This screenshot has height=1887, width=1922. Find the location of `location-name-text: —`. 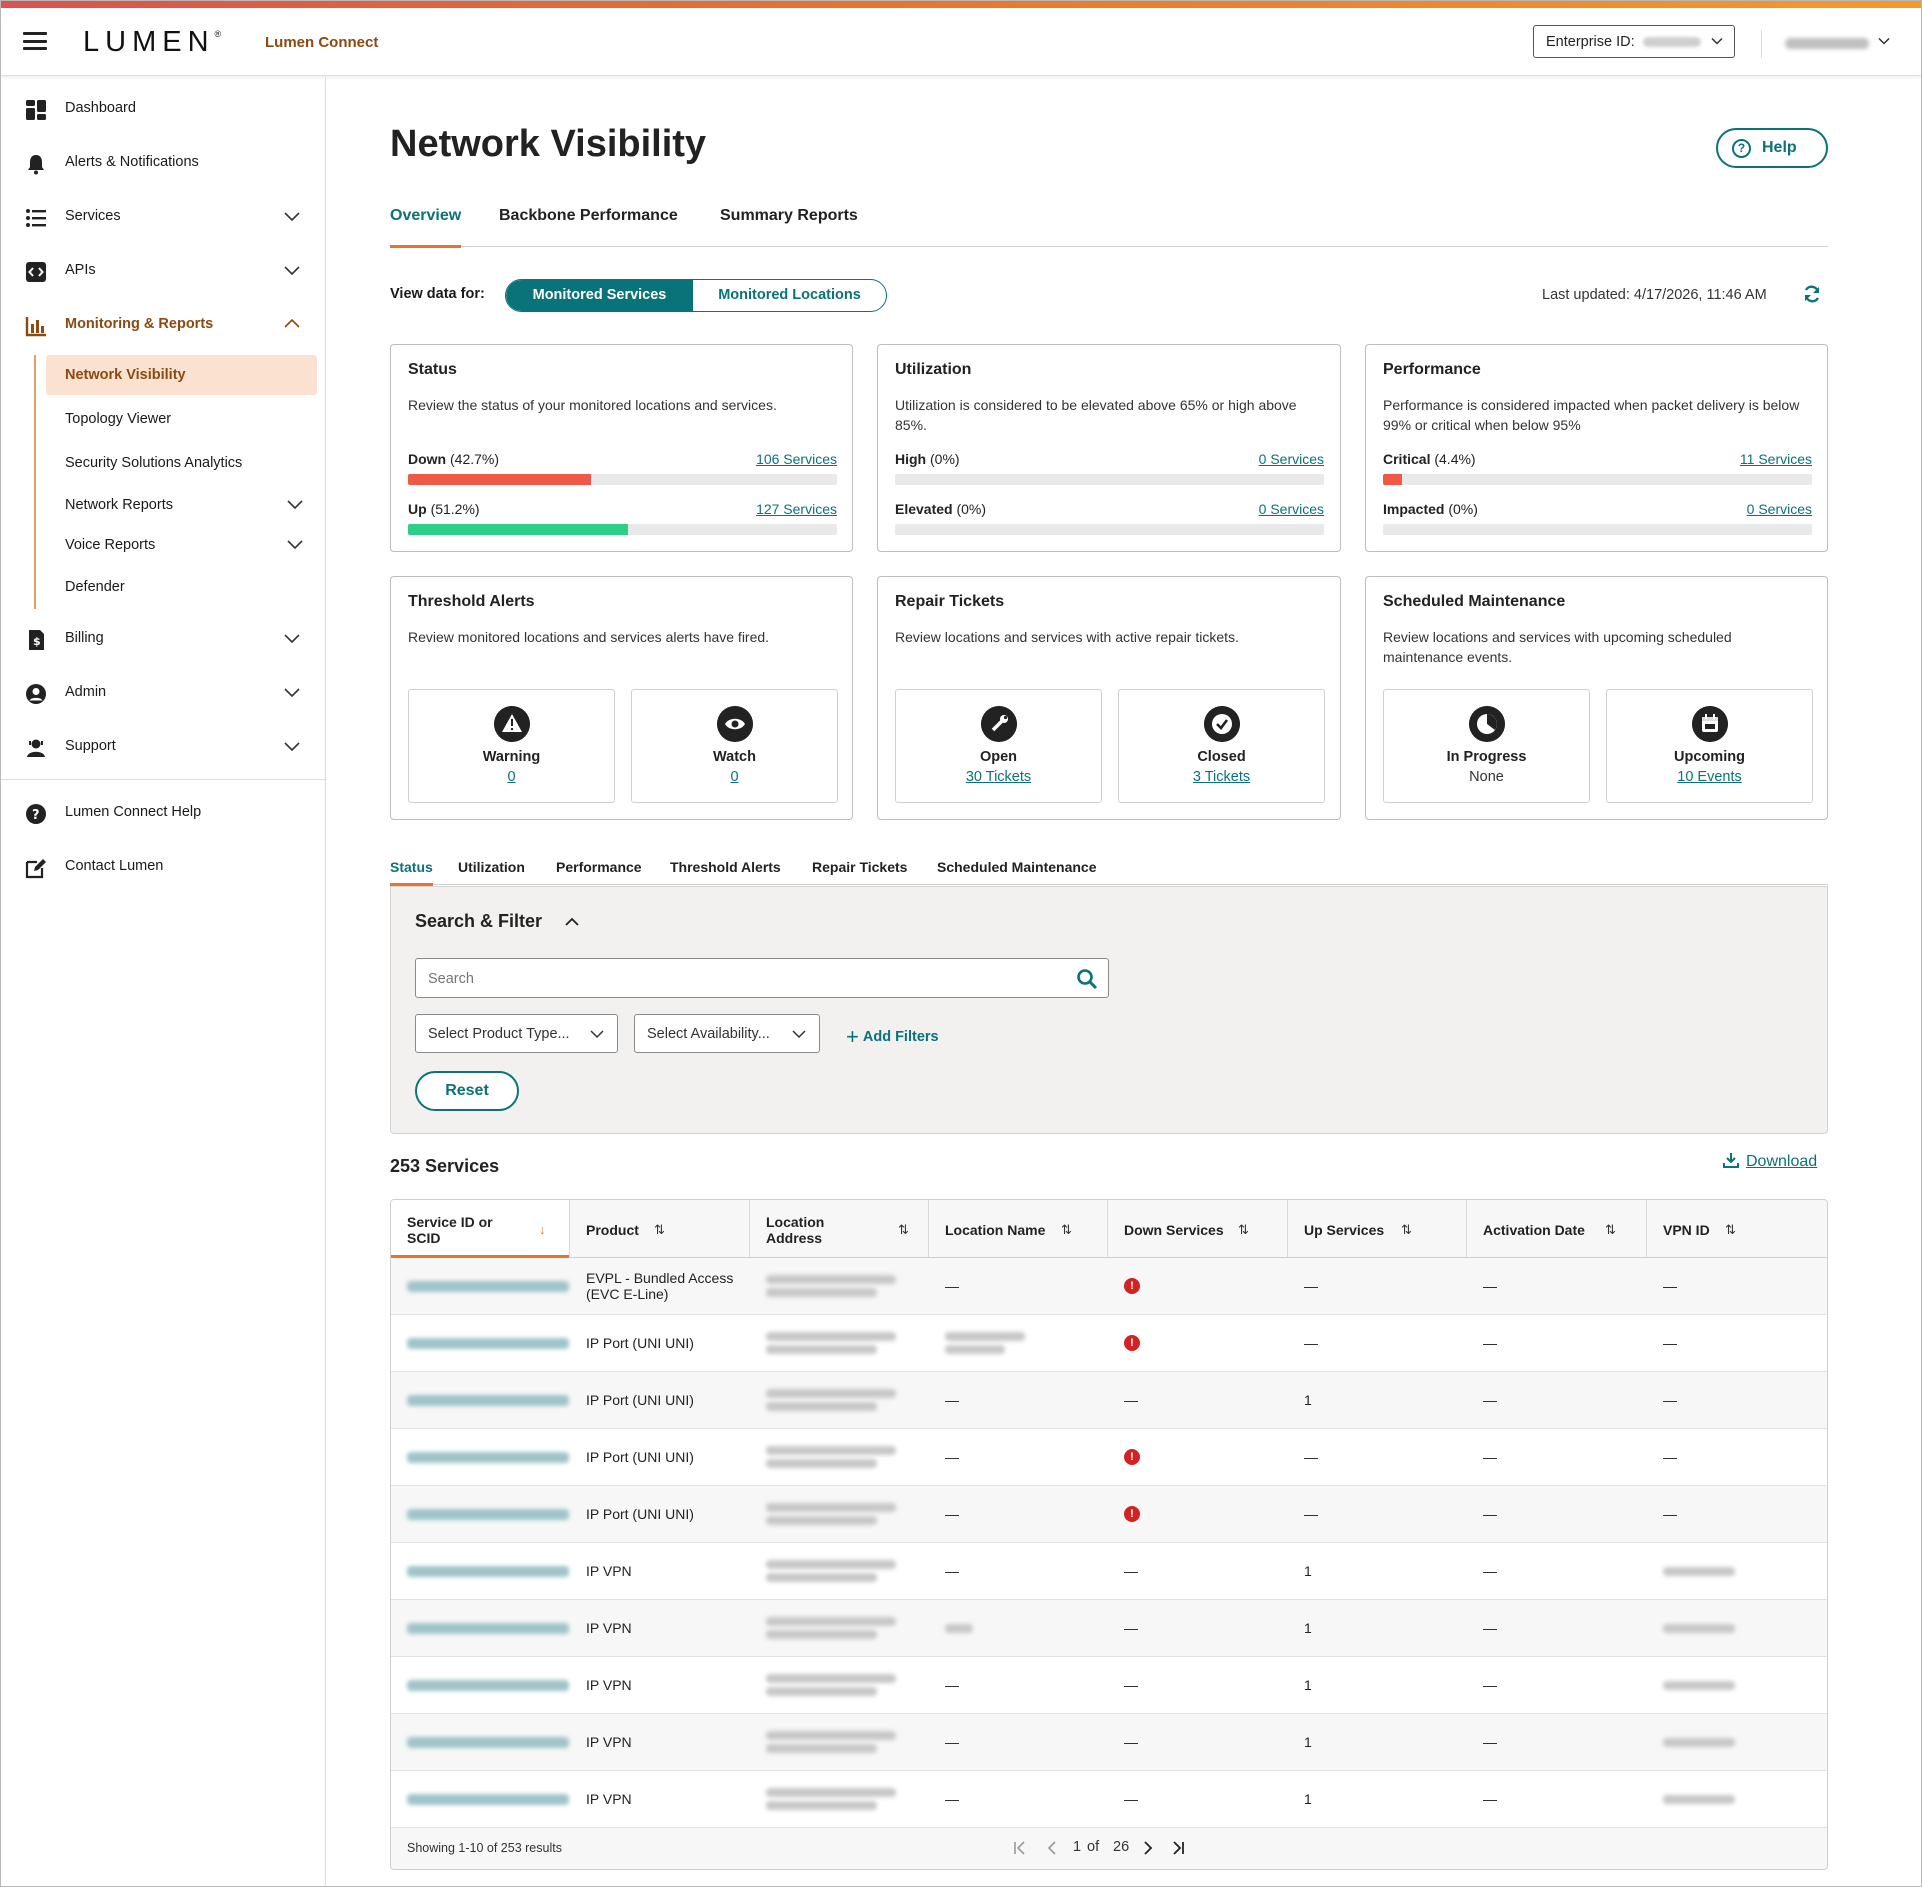

location-name-text: — is located at coordinates (952, 1742).